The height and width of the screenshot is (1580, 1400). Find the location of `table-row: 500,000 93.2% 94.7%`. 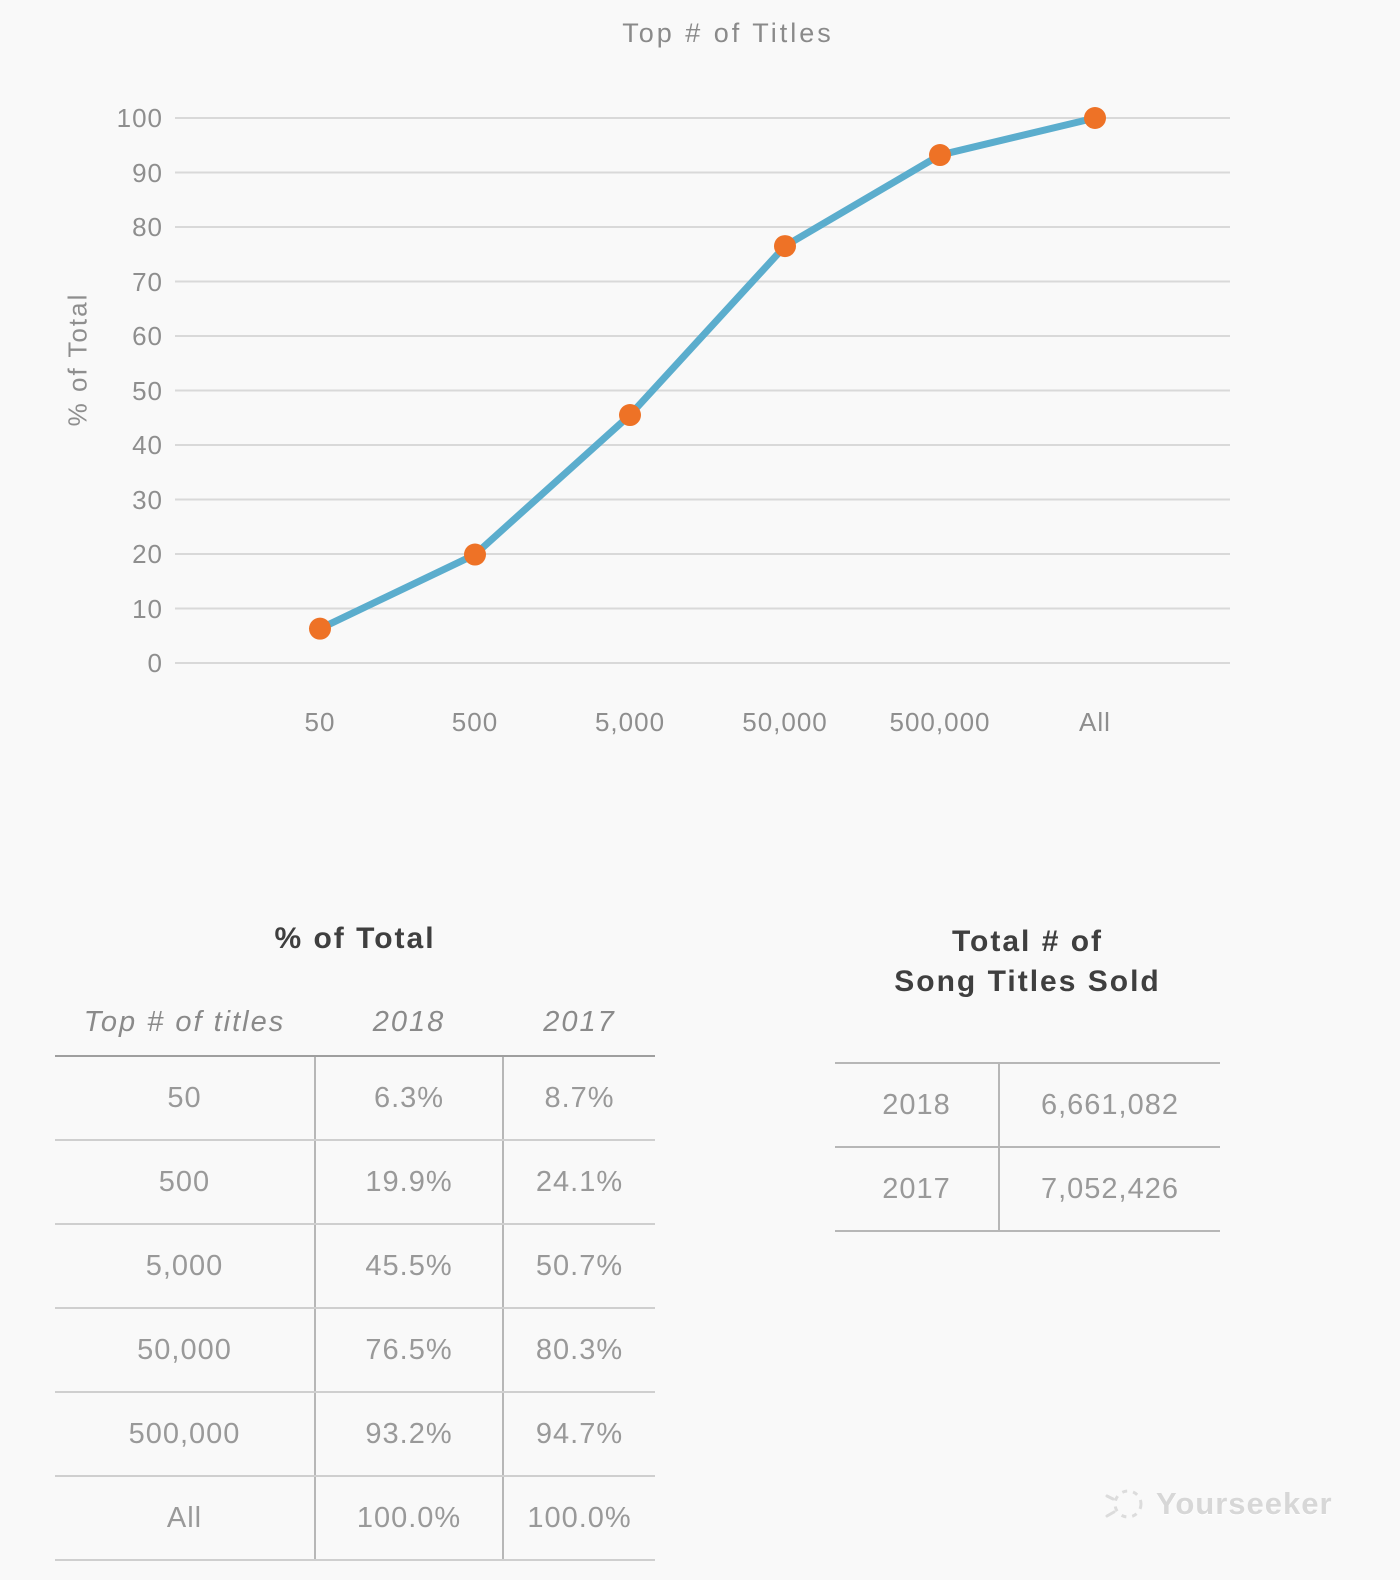

table-row: 500,000 93.2% 94.7% is located at coordinates (355, 1435).